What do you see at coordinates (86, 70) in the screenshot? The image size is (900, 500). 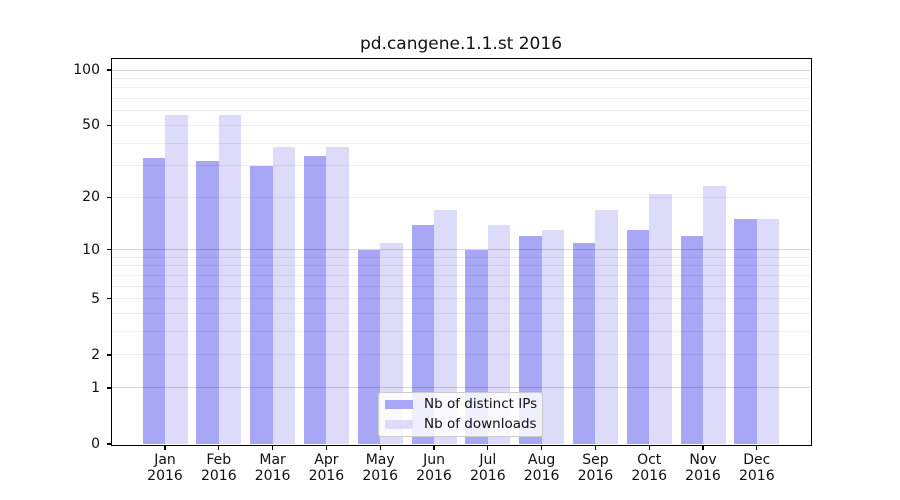 I see `y-tick-label-100: 100` at bounding box center [86, 70].